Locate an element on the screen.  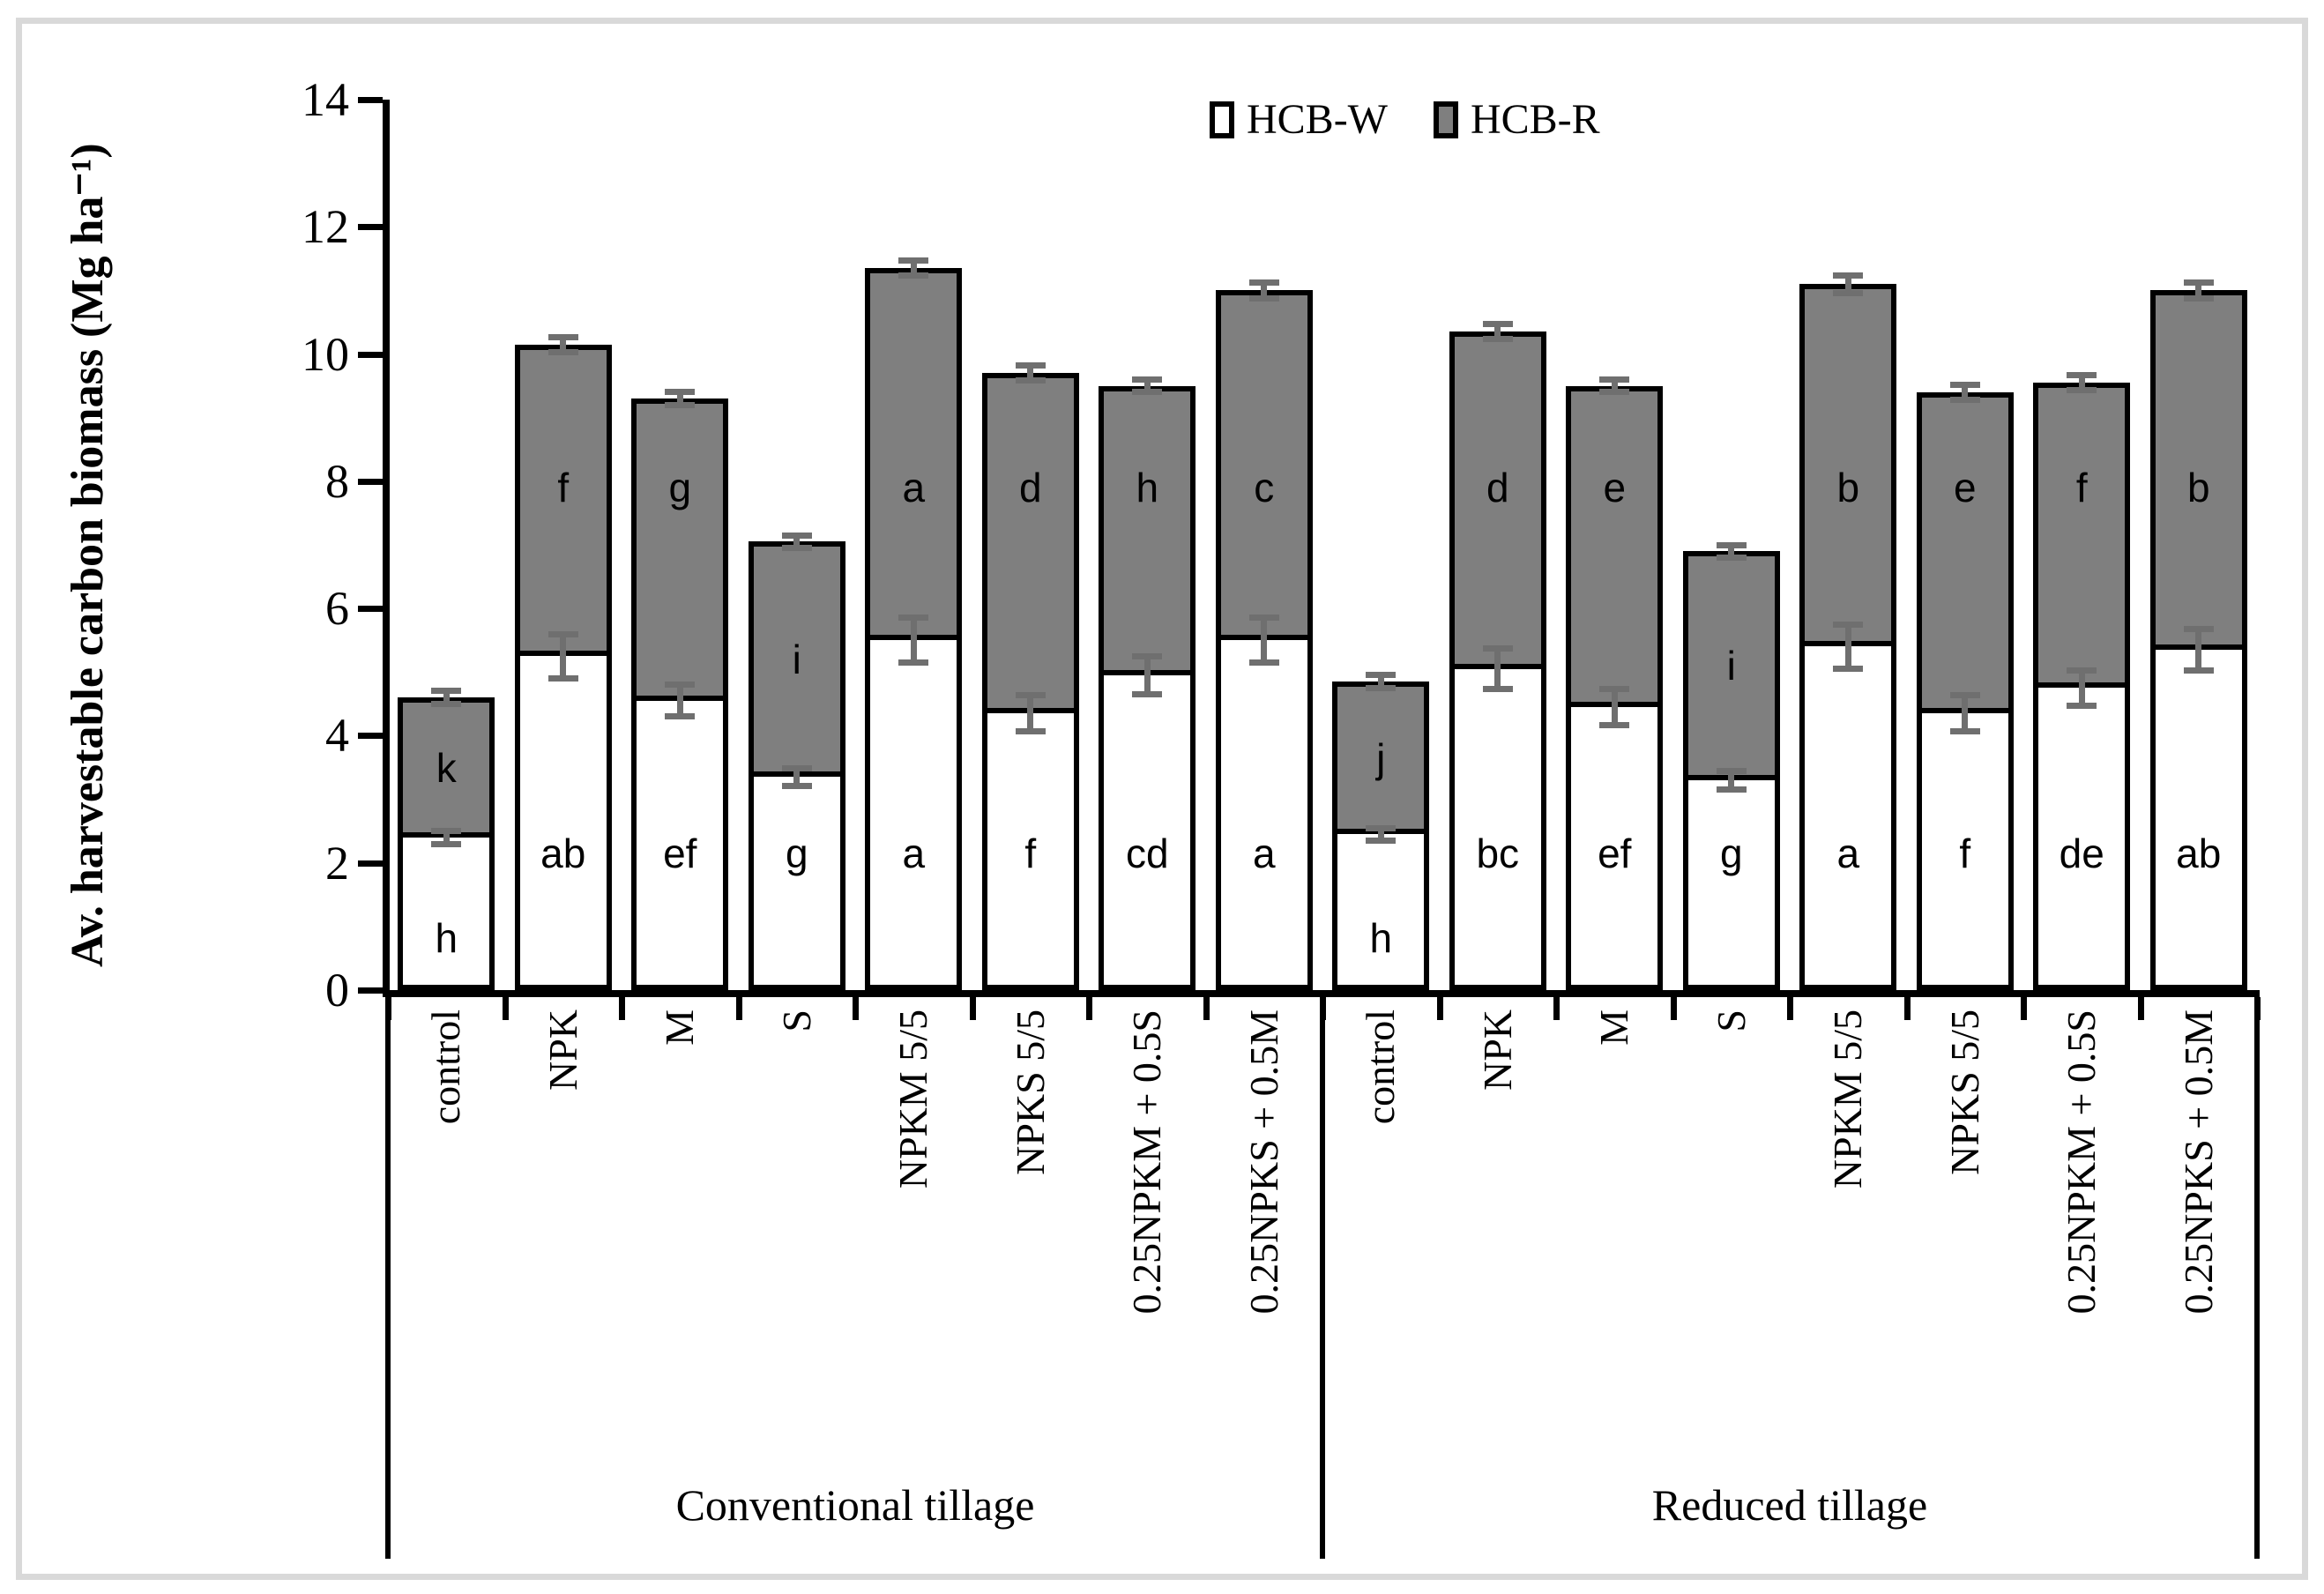
bar-letter-hcb-r: k is located at coordinates (446, 767).